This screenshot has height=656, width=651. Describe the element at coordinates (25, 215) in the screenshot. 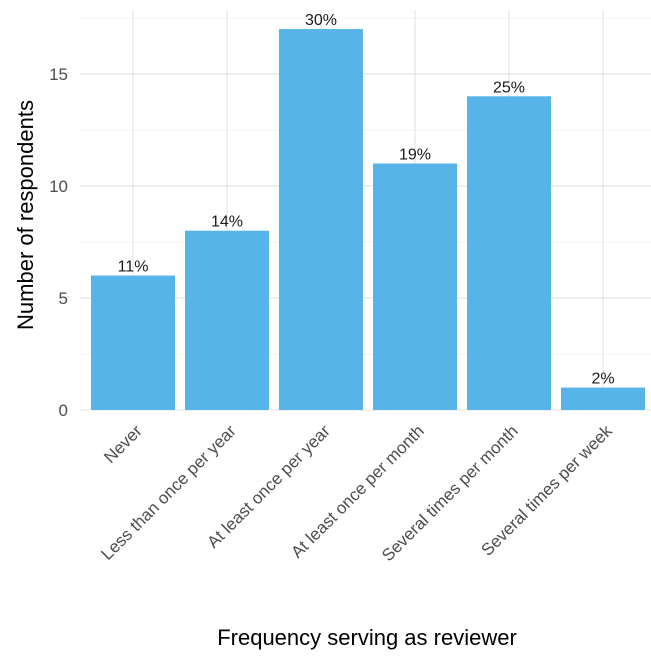

I see `y-axis-title: Number of respondents` at that location.